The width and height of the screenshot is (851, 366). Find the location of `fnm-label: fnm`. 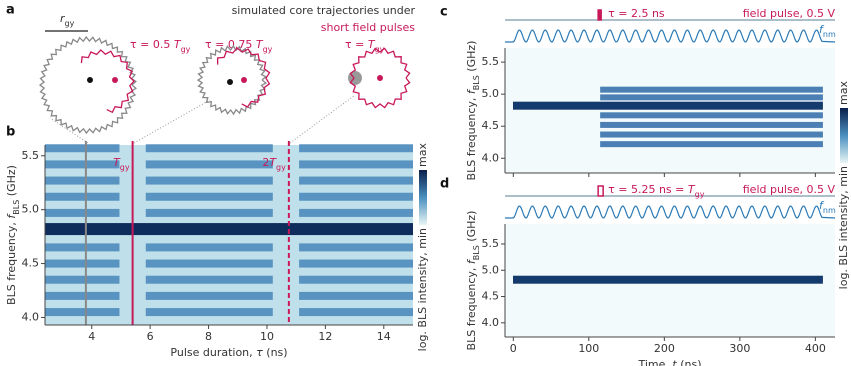

fnm-label: fnm is located at coordinates (827, 207).